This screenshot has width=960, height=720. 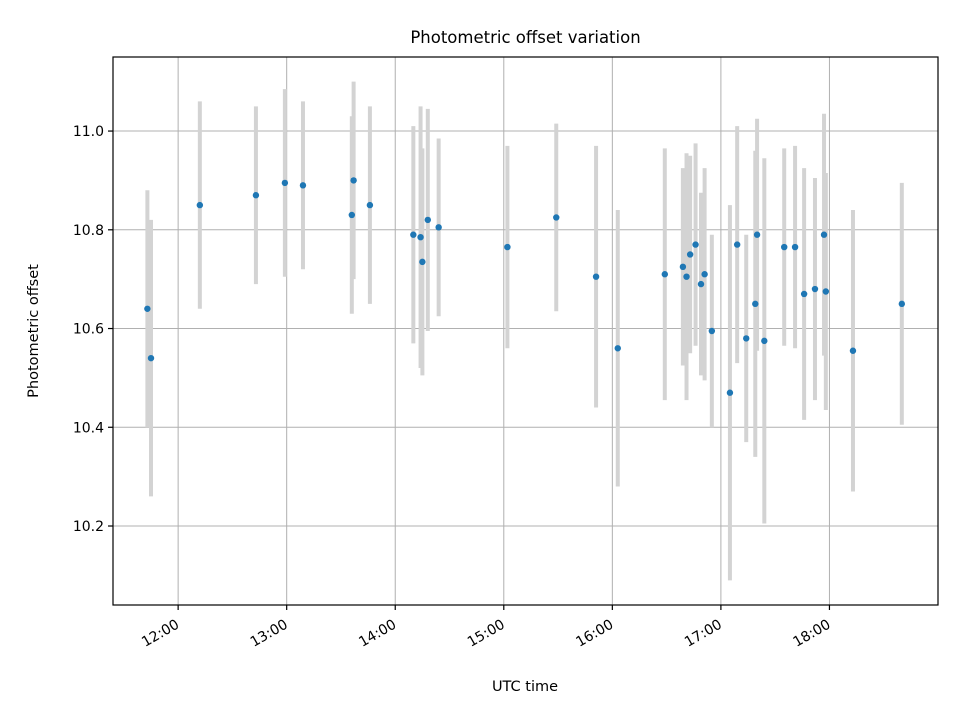 I want to click on y-tick-label: 10.4, so click(x=88, y=428).